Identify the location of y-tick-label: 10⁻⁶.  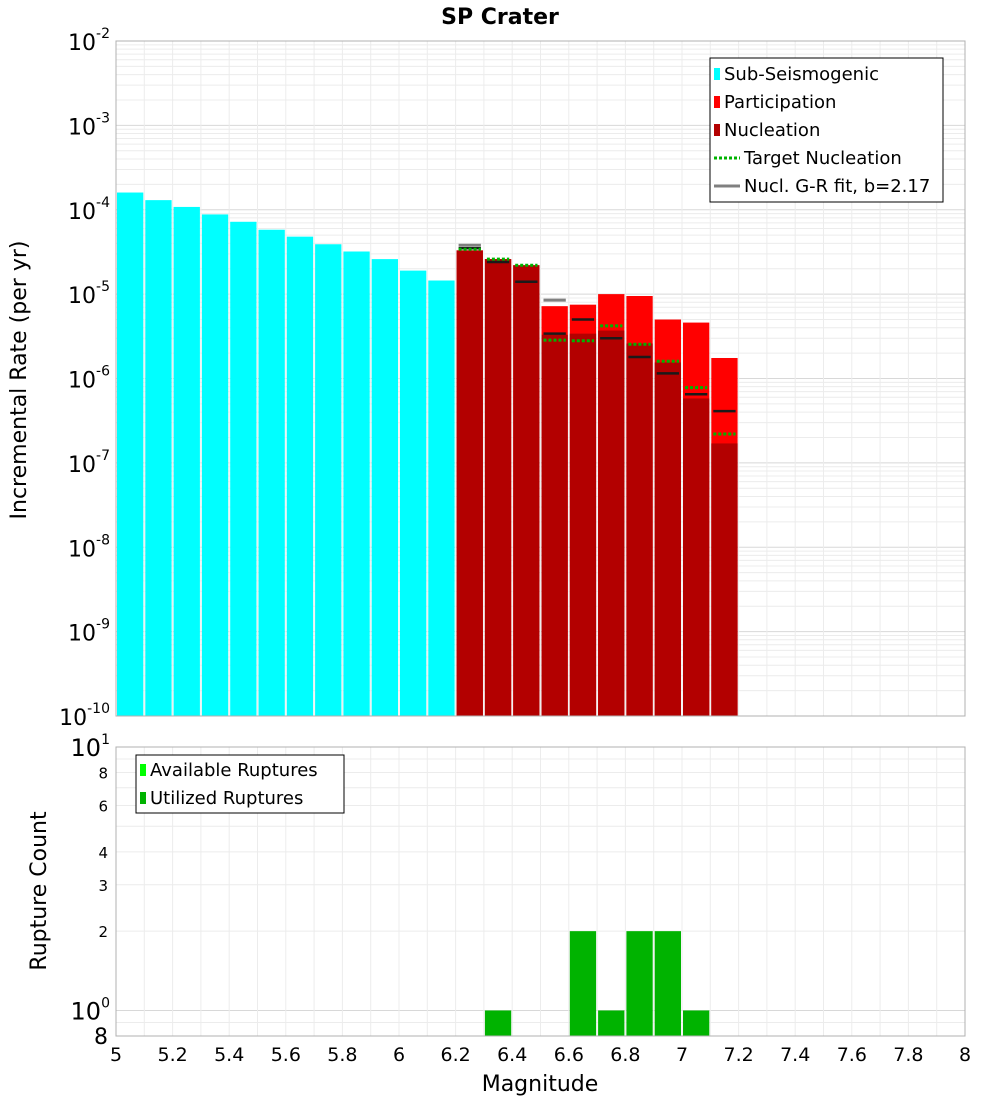
(89, 379).